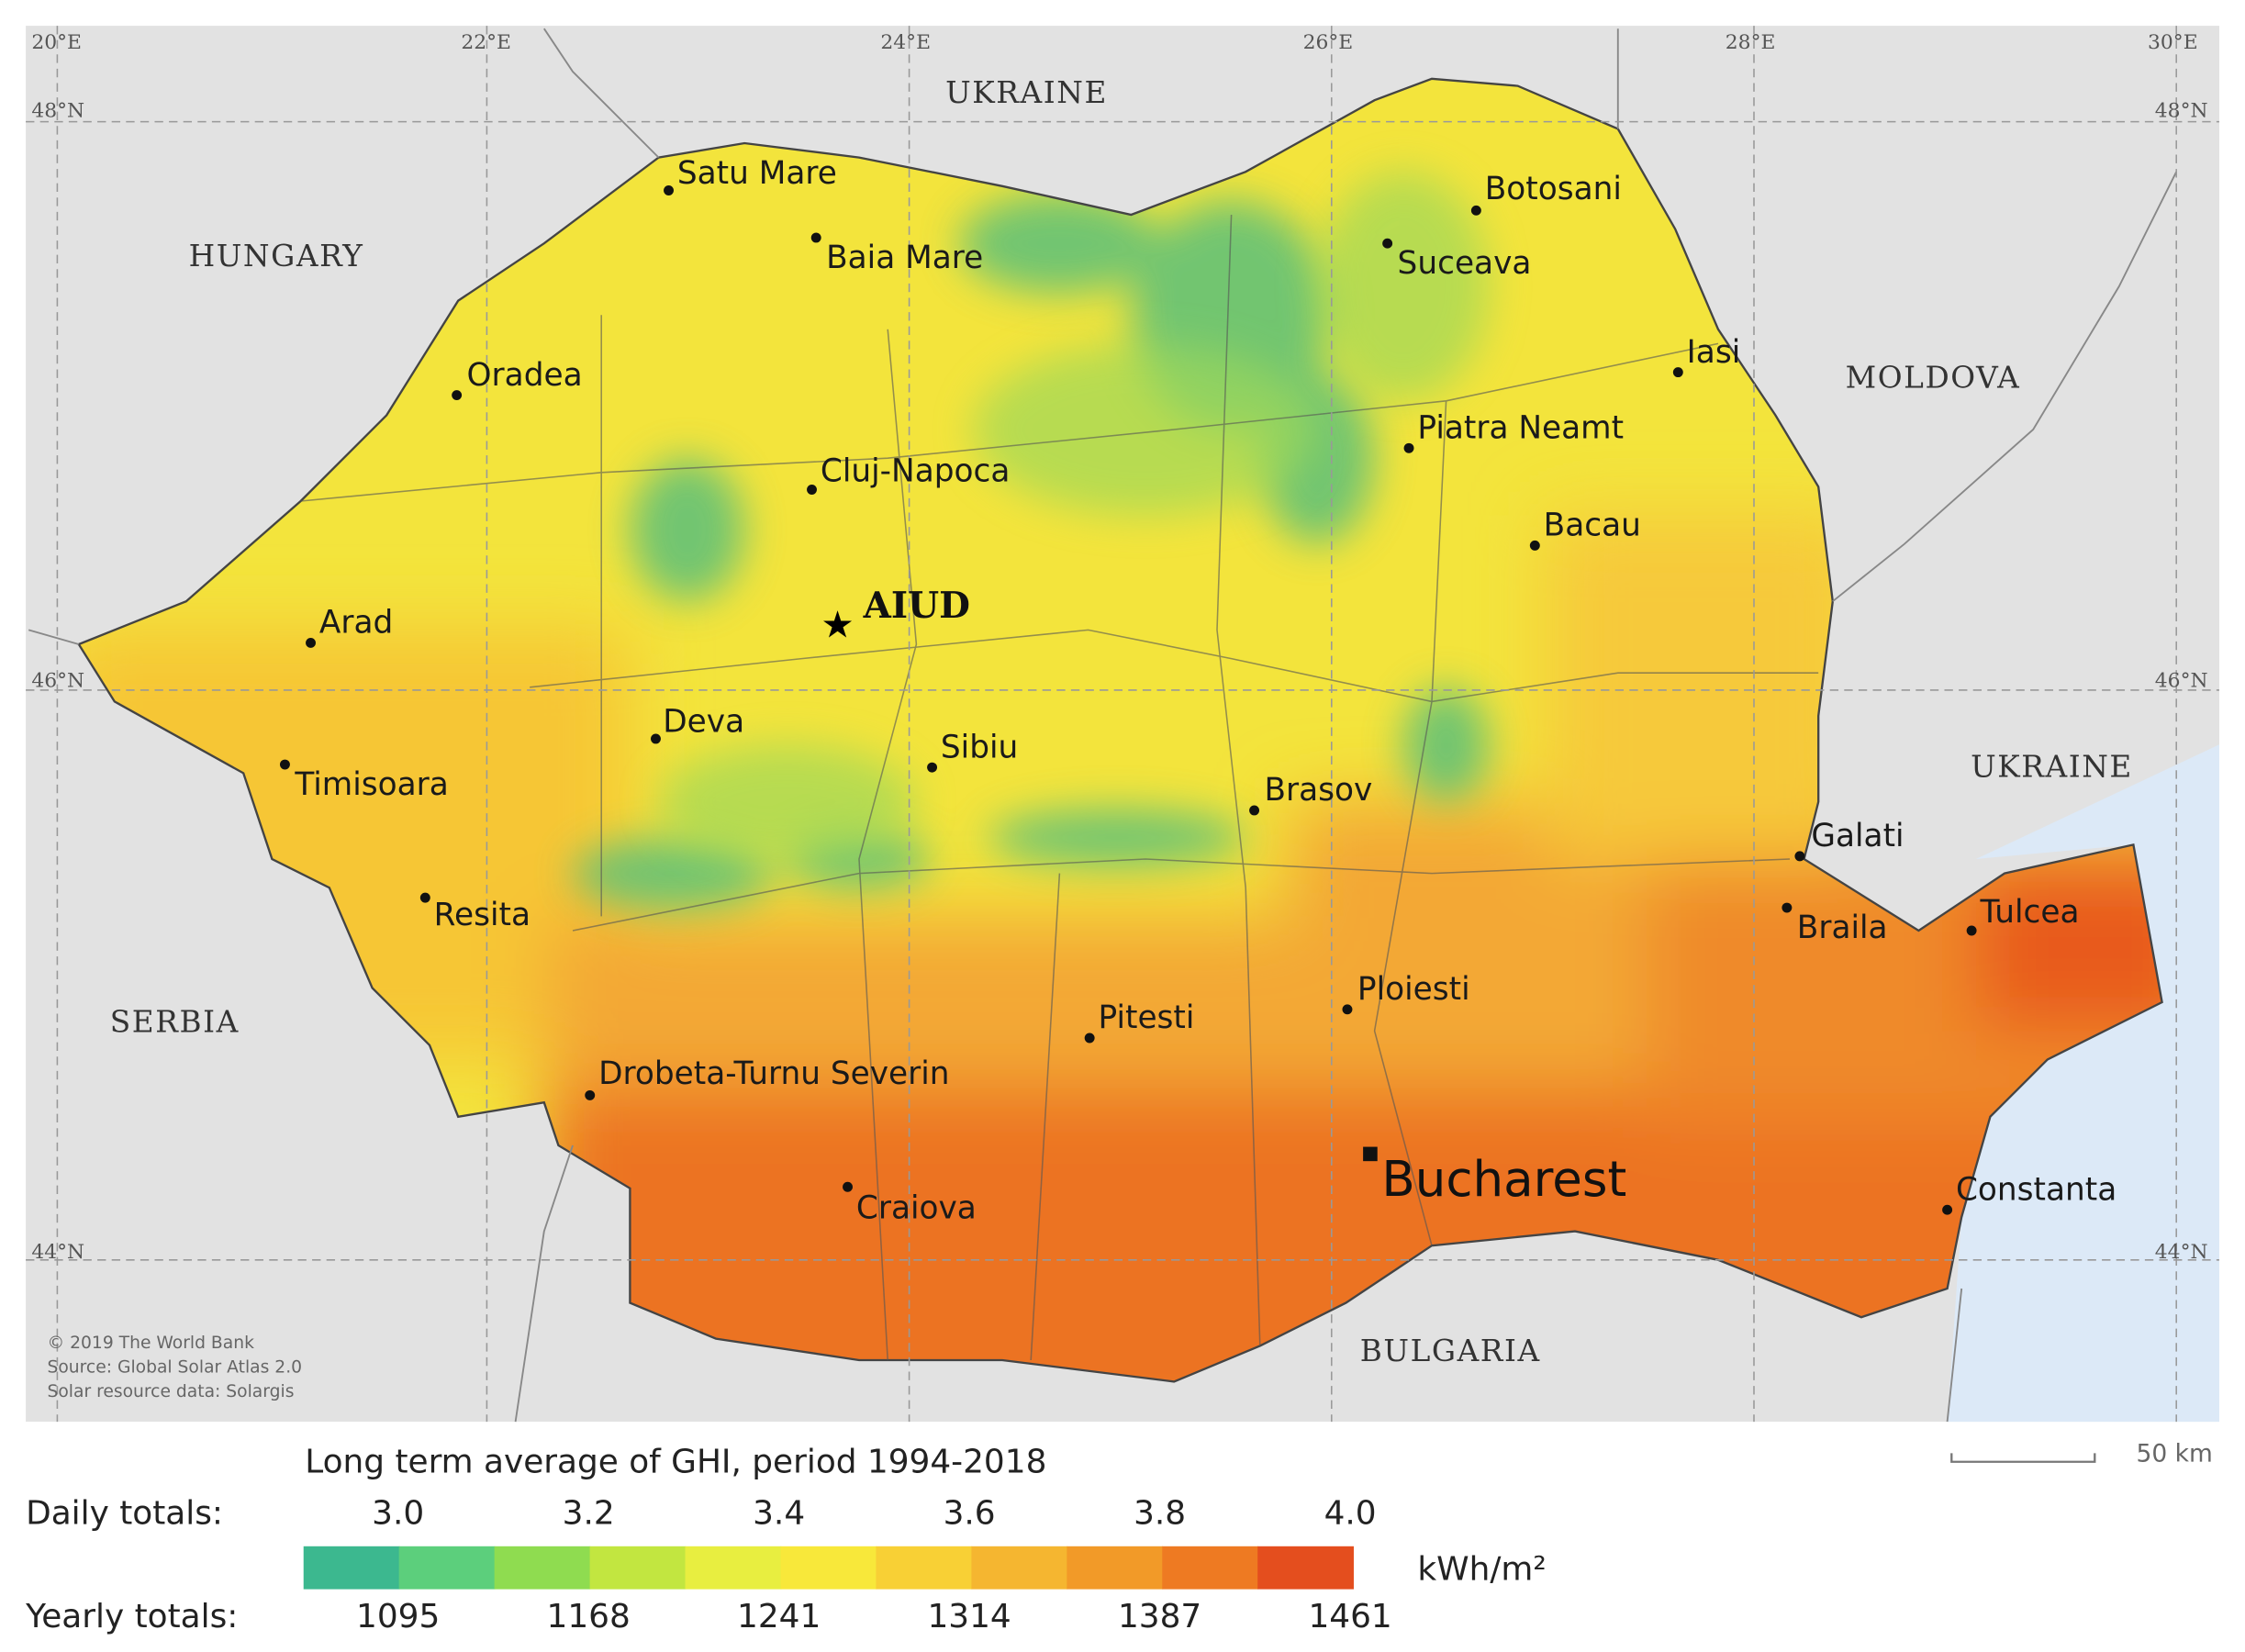  Describe the element at coordinates (779, 1617) in the screenshot. I see `legend-yearly-value: 1241` at that location.